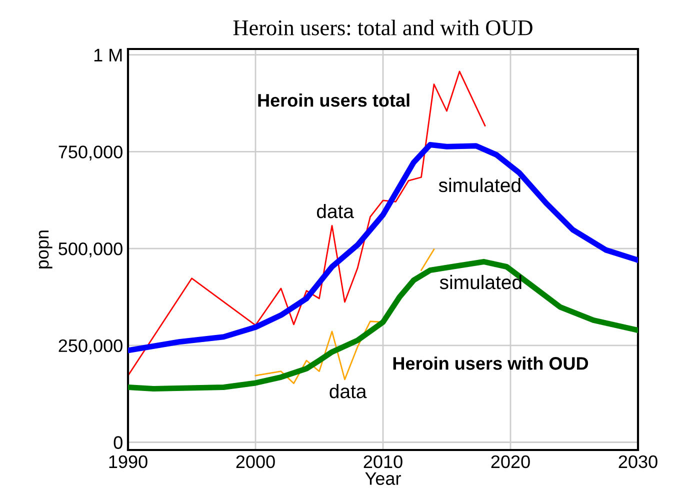  I want to click on y-tick-label: 1 M, so click(108, 55).